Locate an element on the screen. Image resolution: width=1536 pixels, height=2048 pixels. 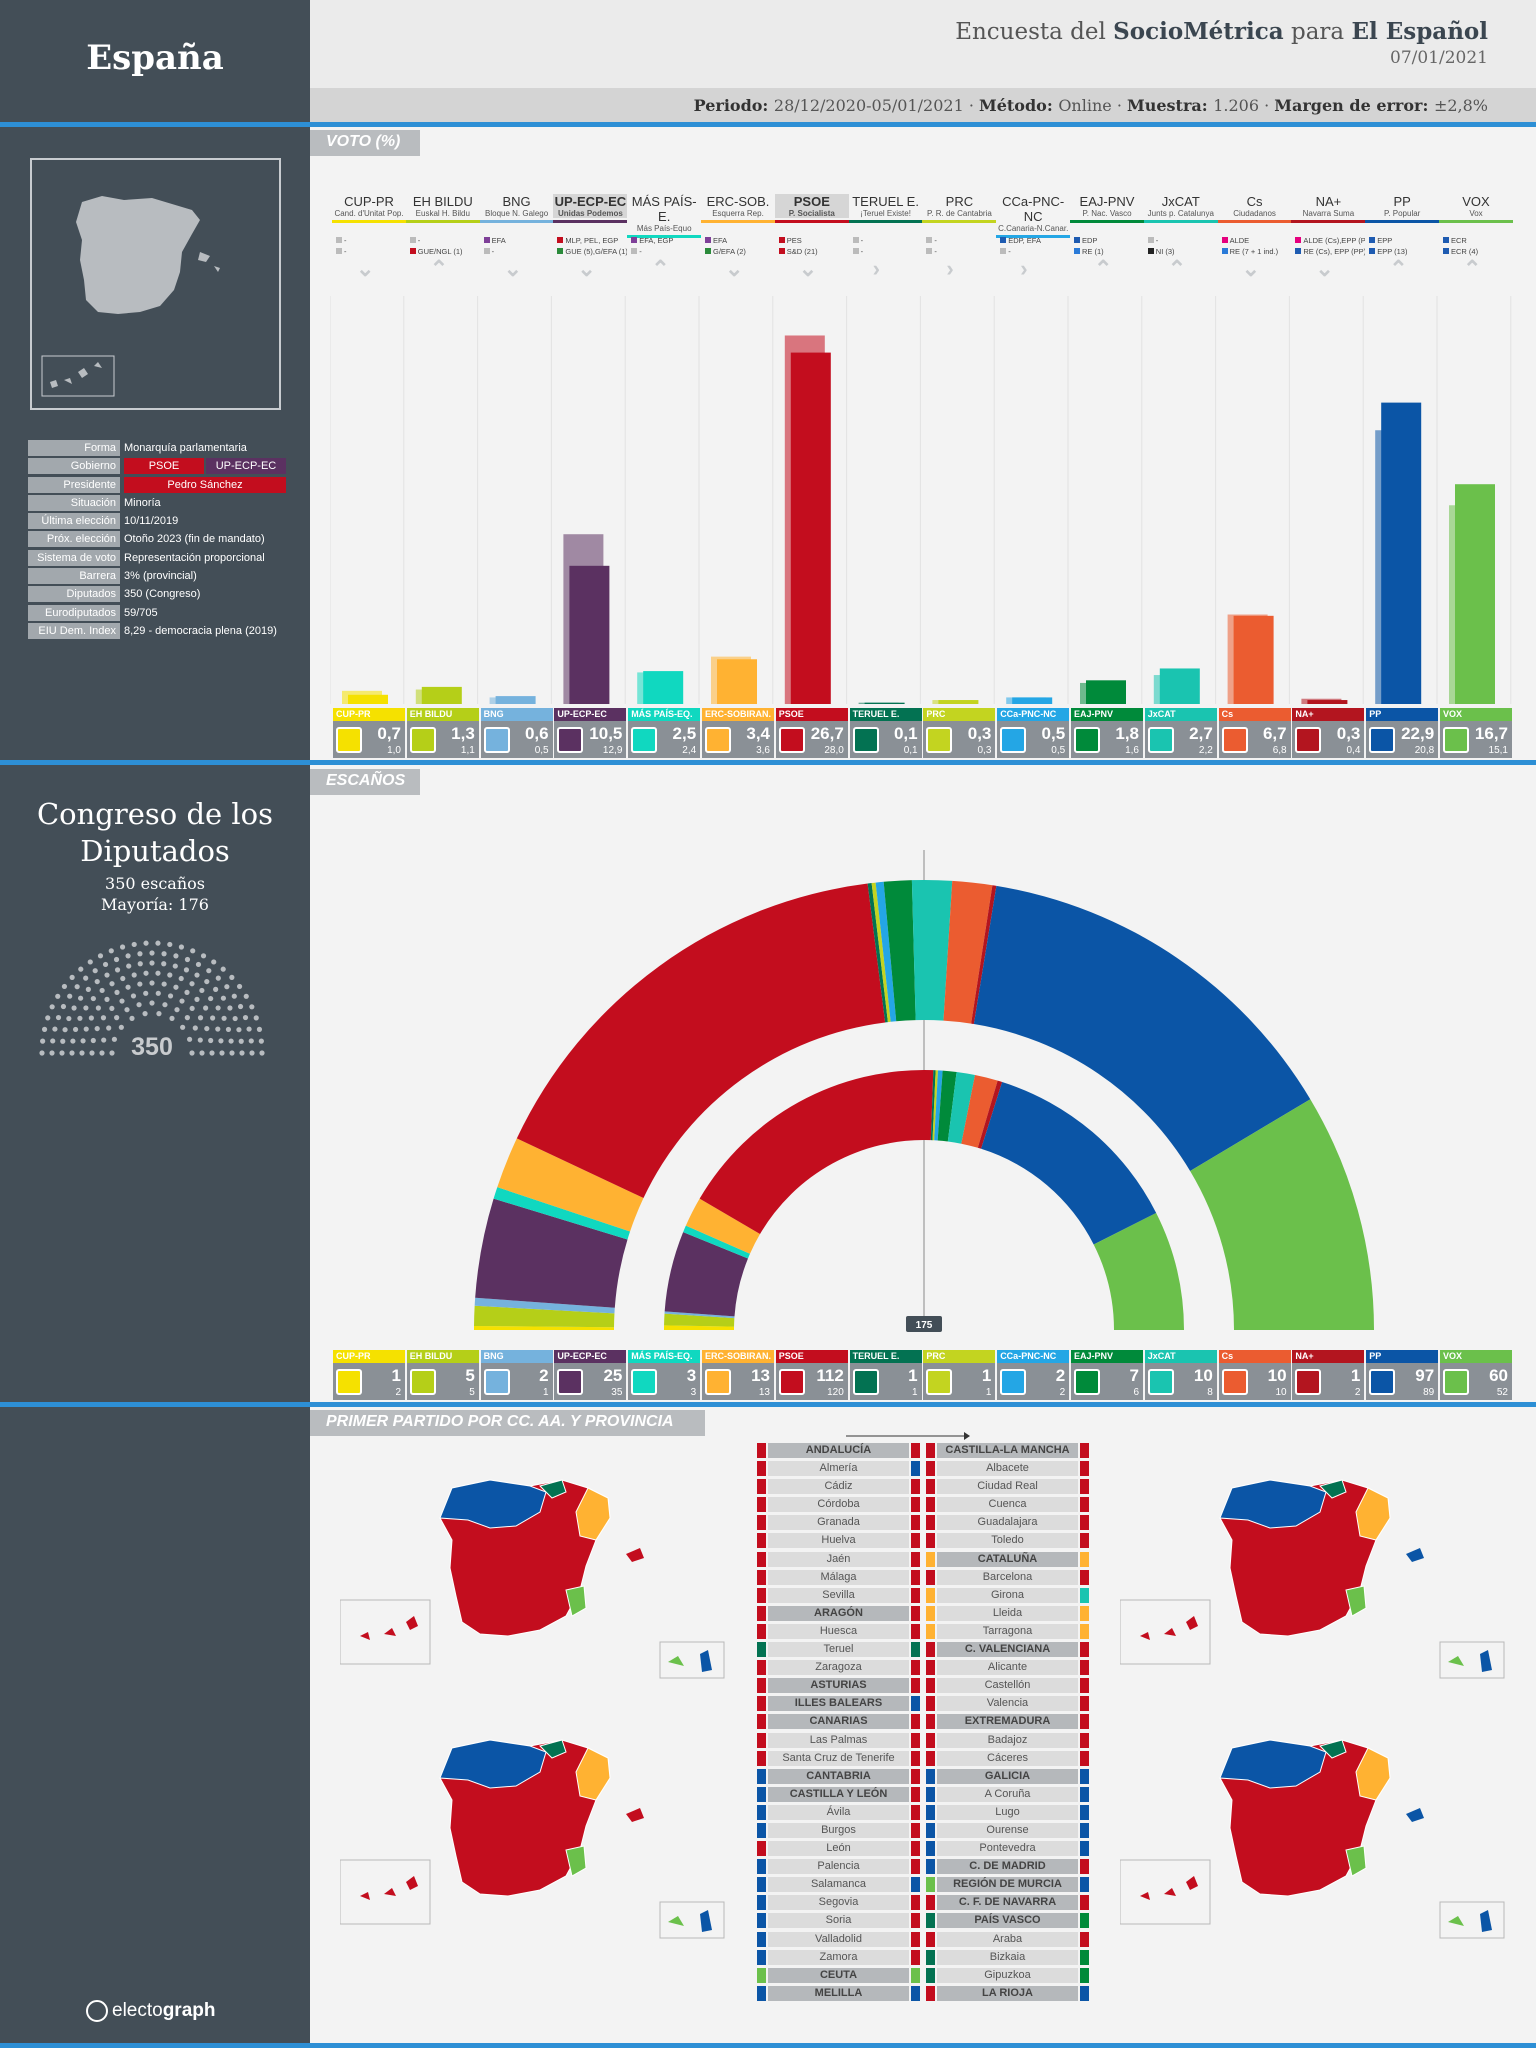
party-box-label: ERC-SOBIRAN. is located at coordinates (738, 1356).